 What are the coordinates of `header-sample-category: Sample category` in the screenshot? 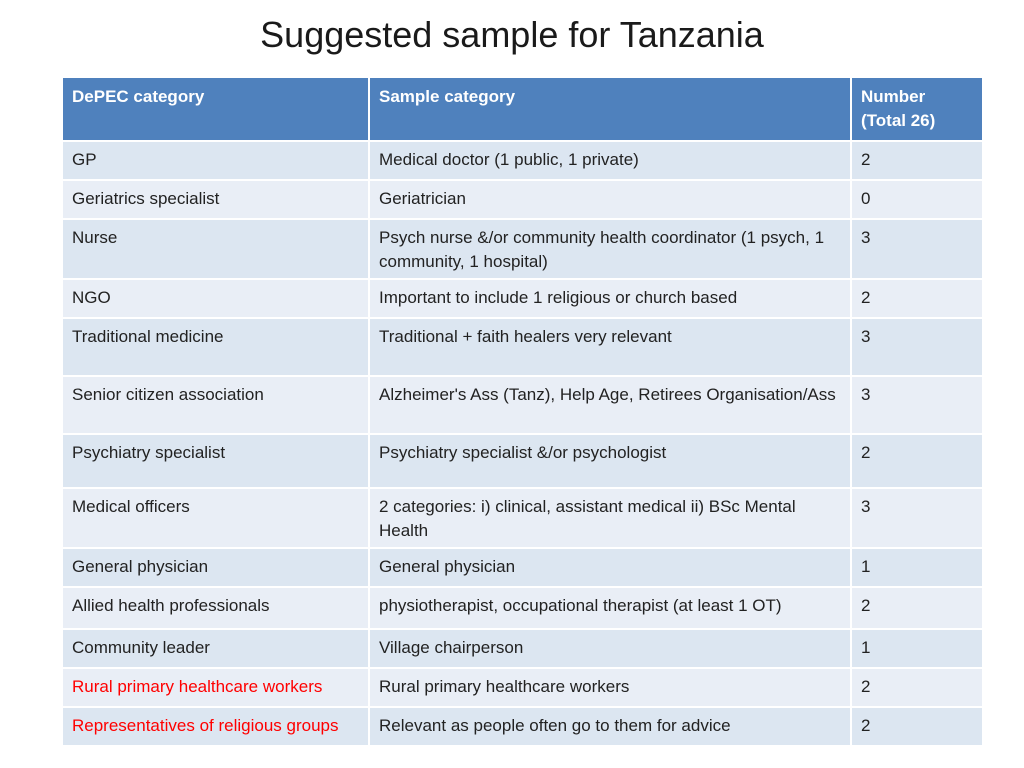 It's located at (610, 109).